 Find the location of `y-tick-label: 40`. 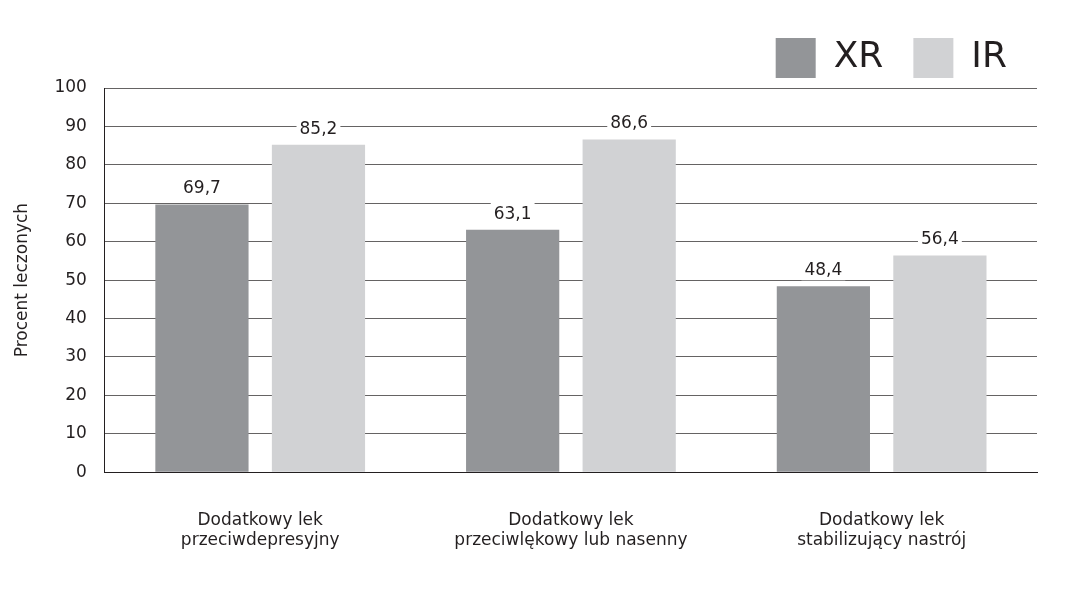

y-tick-label: 40 is located at coordinates (76, 316).